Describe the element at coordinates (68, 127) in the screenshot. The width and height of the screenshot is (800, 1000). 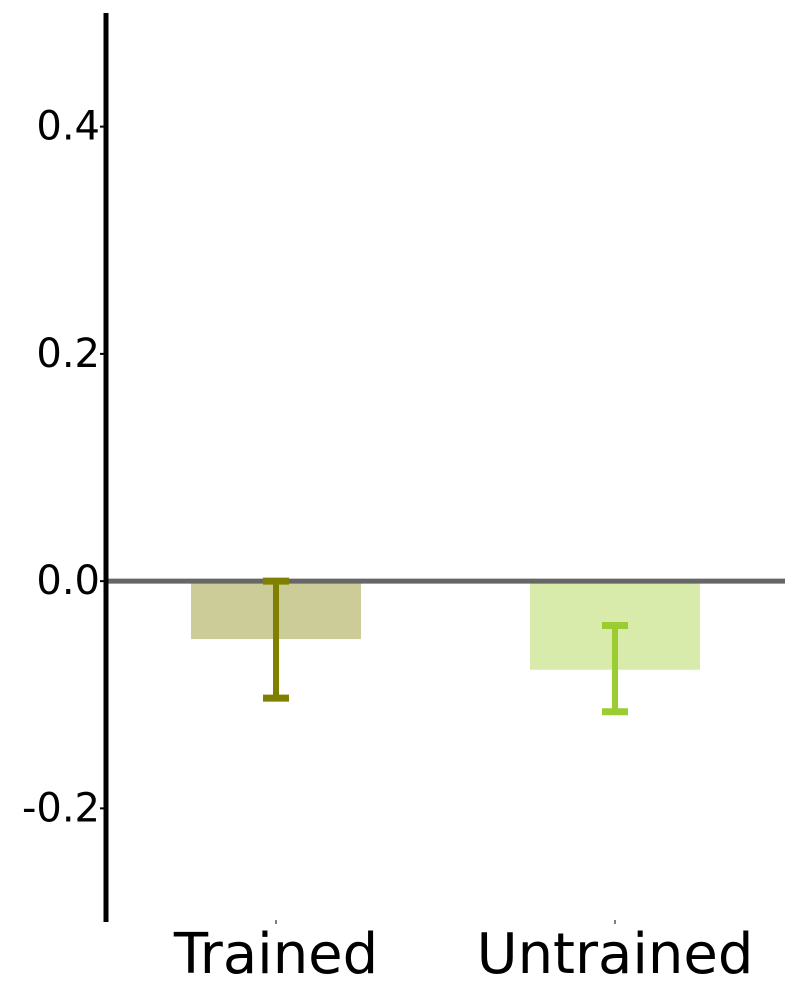
I see `y-tick-label: 0.4` at that location.